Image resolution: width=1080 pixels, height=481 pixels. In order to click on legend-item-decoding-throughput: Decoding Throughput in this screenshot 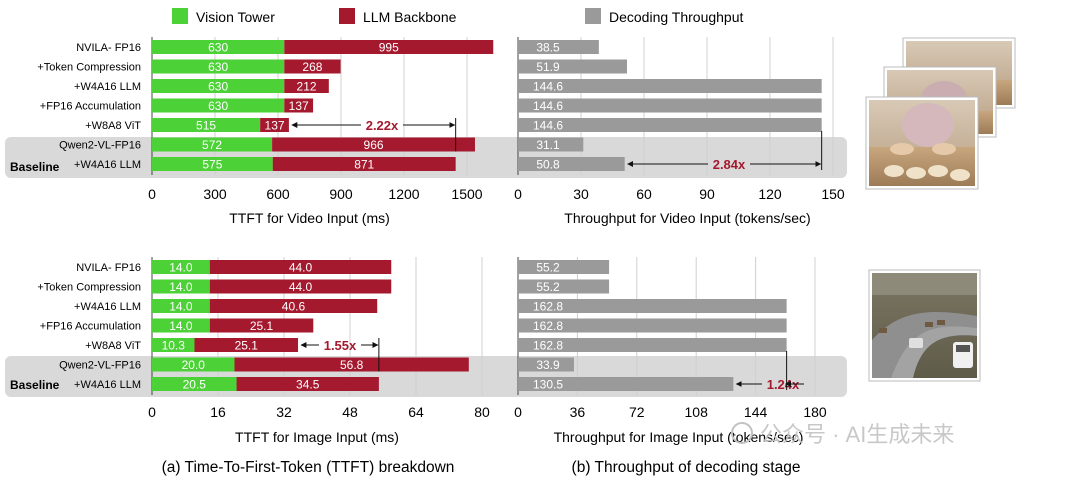, I will do `click(664, 16)`.